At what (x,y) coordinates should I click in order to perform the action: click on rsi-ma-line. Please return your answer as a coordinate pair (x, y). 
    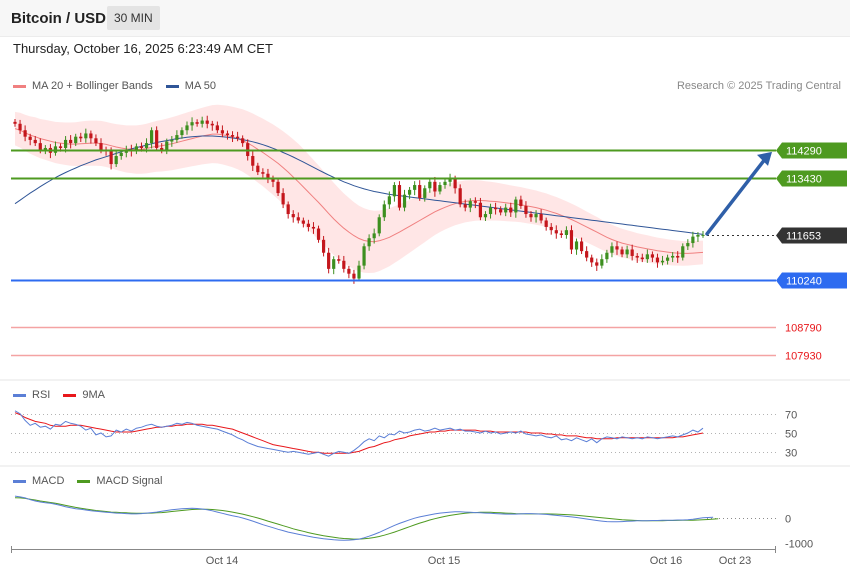
    Looking at the image, I should click on (359, 433).